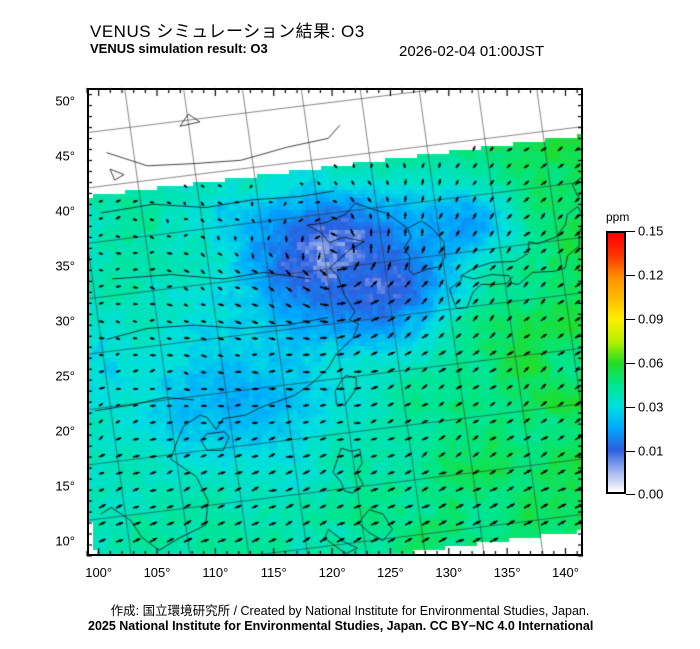 The height and width of the screenshot is (649, 700). I want to click on x-axis-tick-label: 115°, so click(273, 572).